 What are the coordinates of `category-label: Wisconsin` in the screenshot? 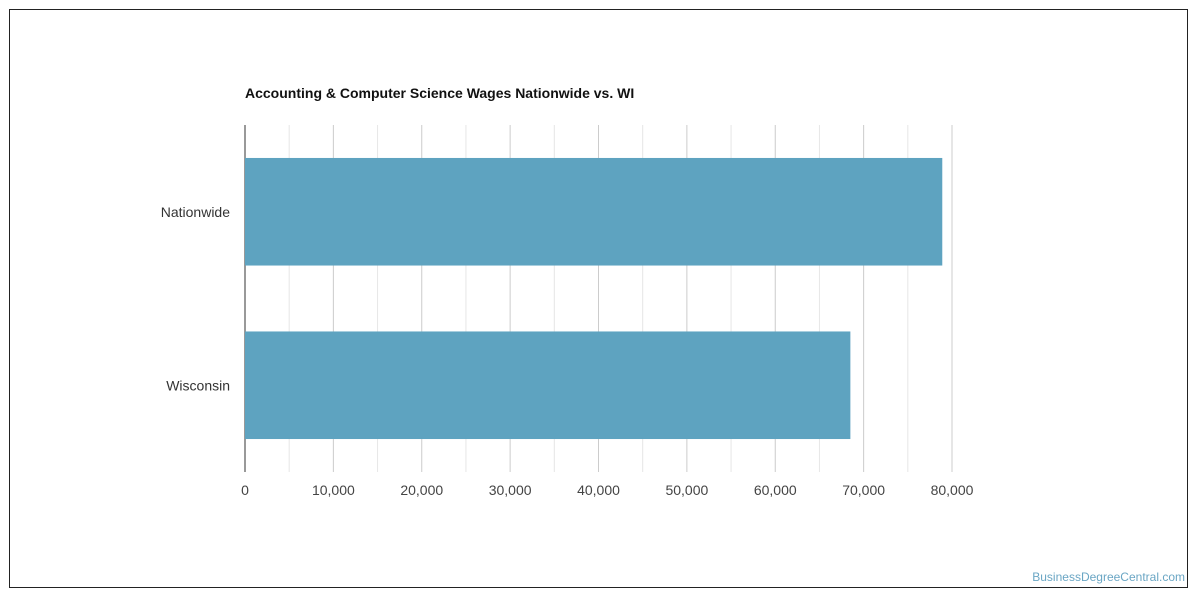 It's located at (198, 385).